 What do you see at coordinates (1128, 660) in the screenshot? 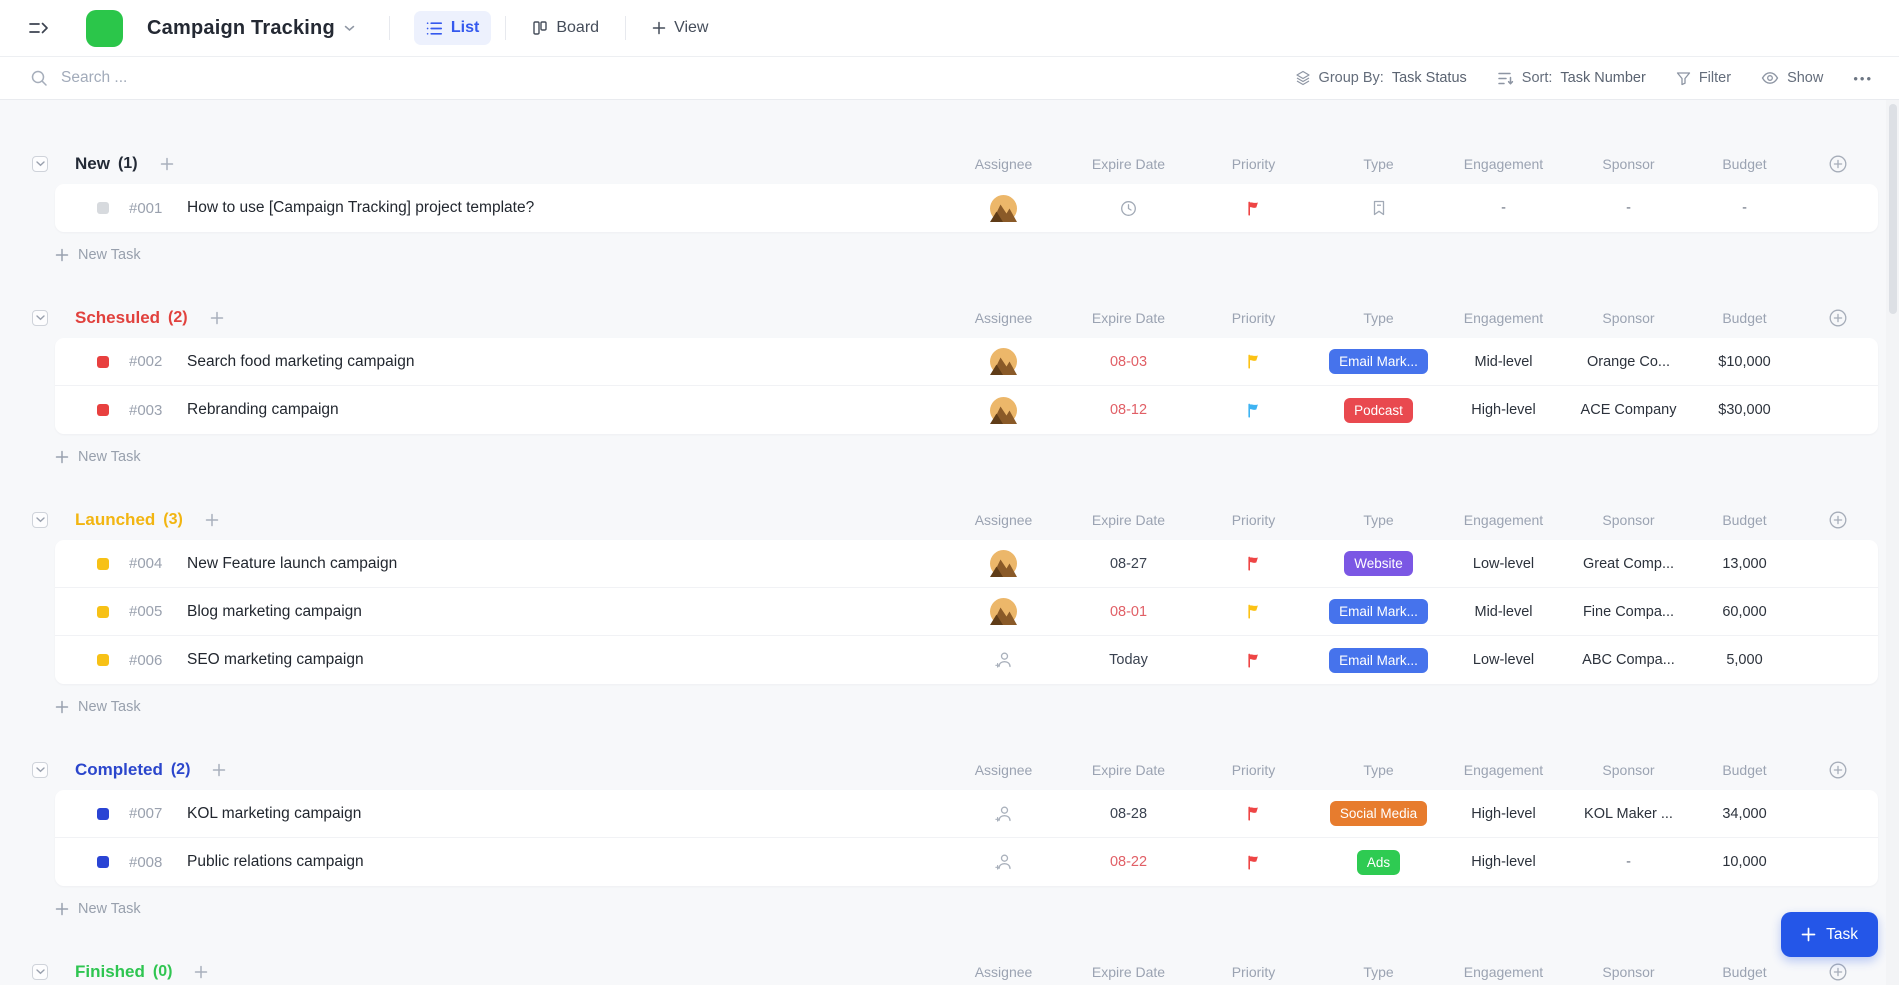
I see `expire-date-cell: Today` at bounding box center [1128, 660].